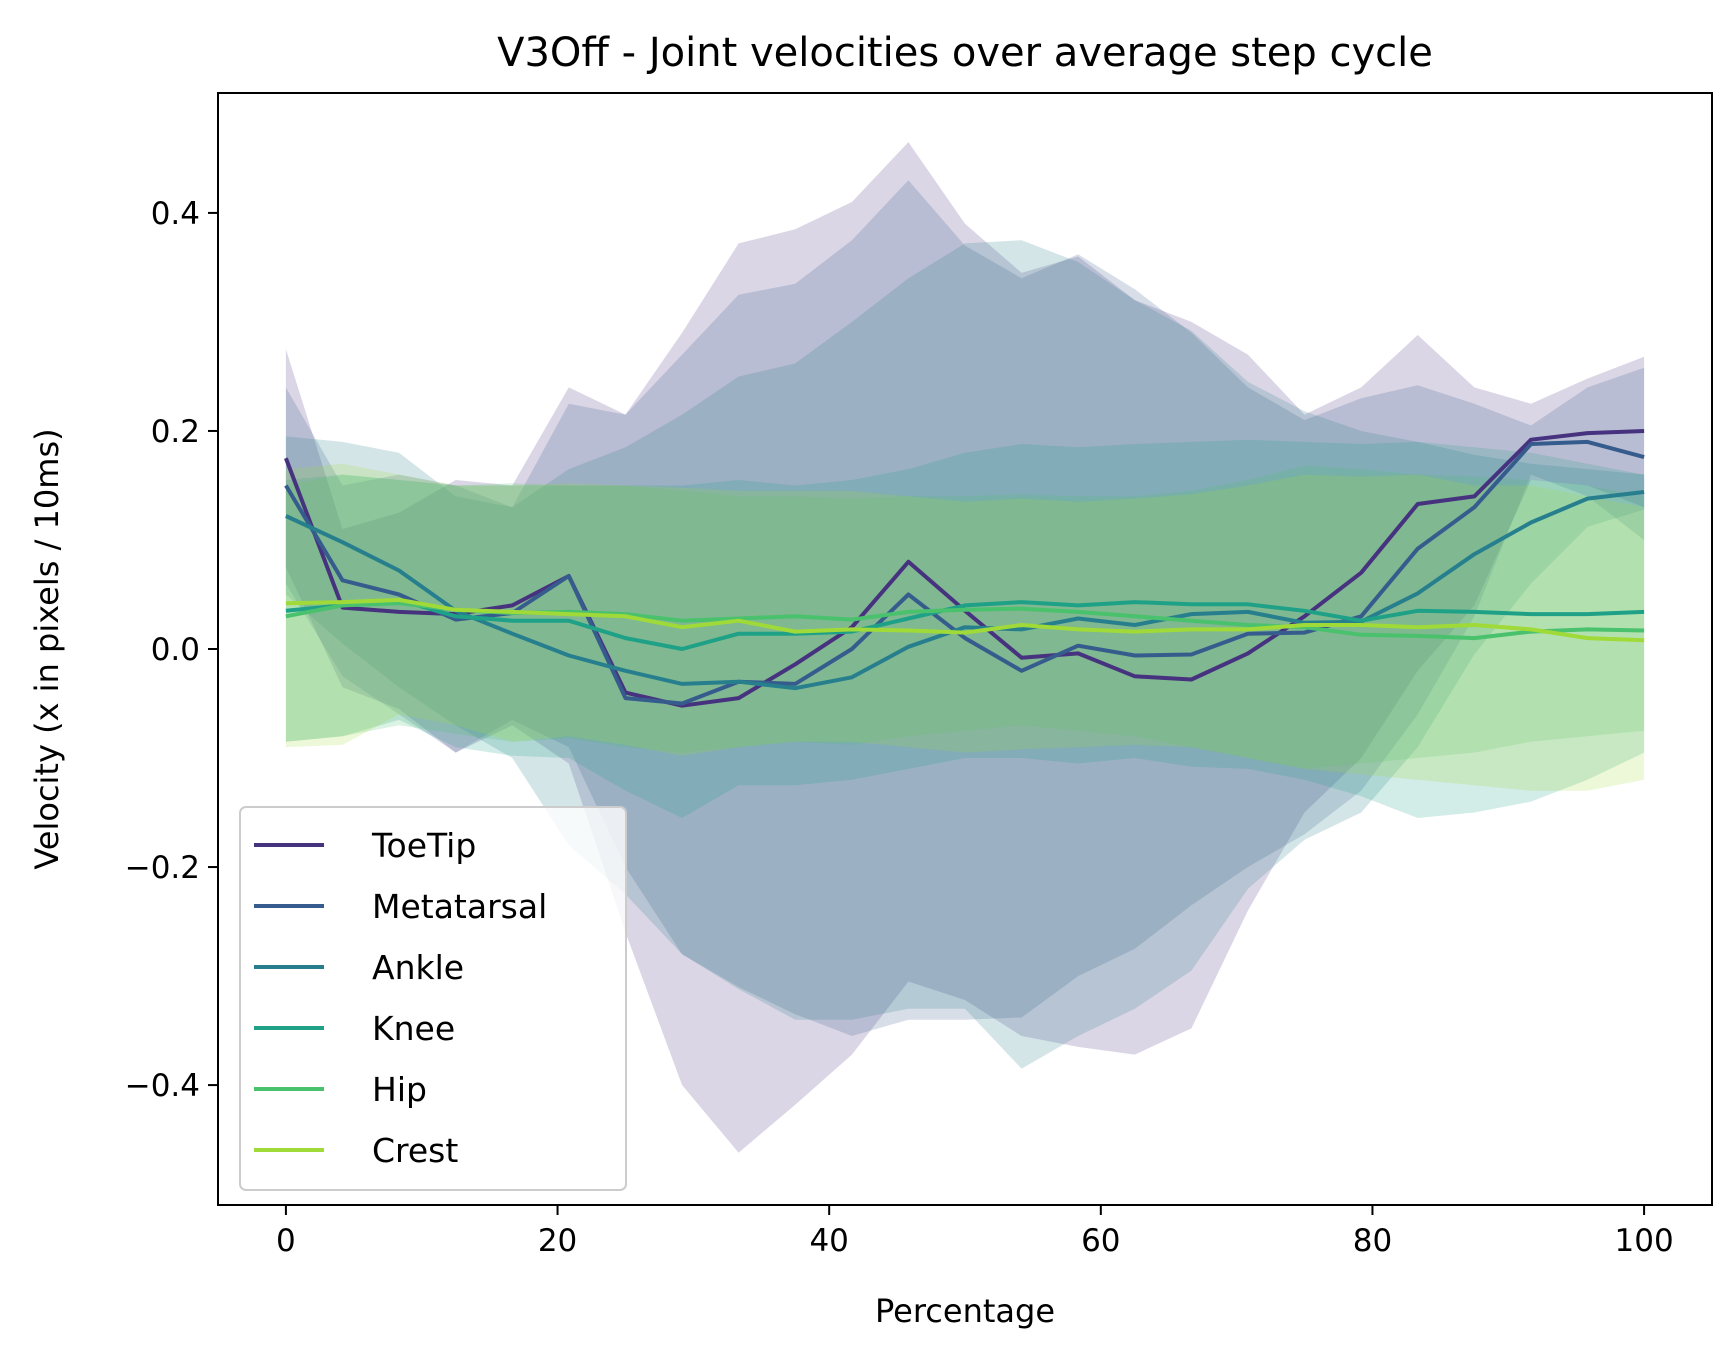 This screenshot has width=1734, height=1357. I want to click on y-tick-label: −0.4, so click(162, 1086).